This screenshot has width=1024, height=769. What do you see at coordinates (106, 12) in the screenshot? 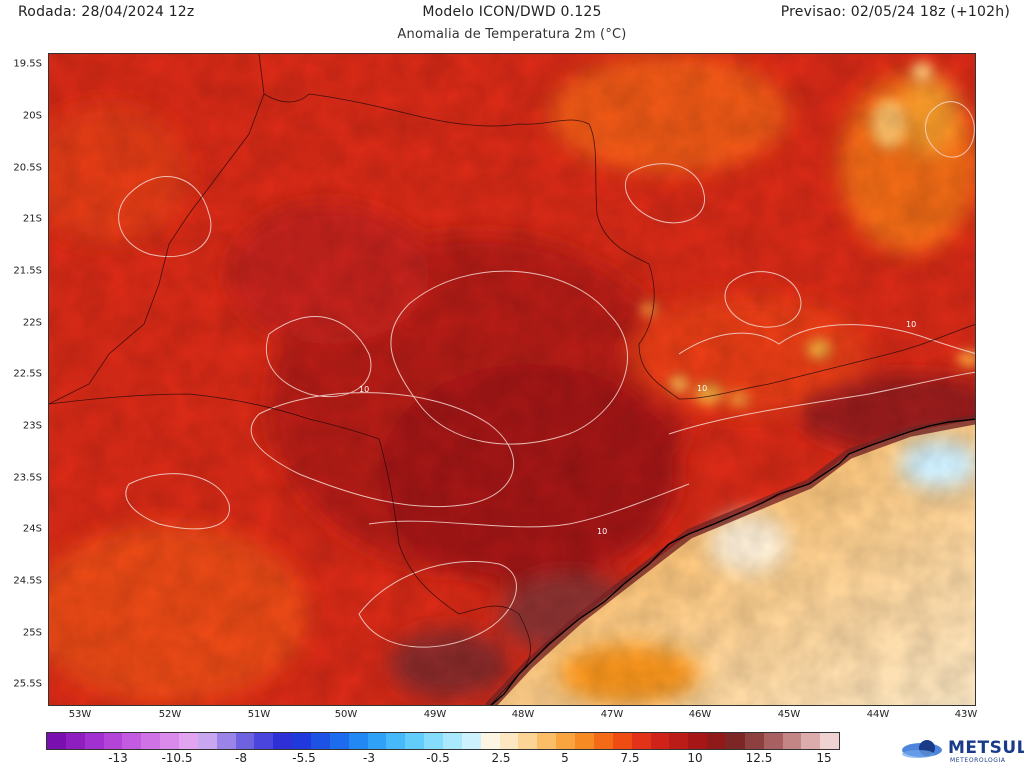
I see `run-time-label: Rodada: 28/04/2024 12z` at bounding box center [106, 12].